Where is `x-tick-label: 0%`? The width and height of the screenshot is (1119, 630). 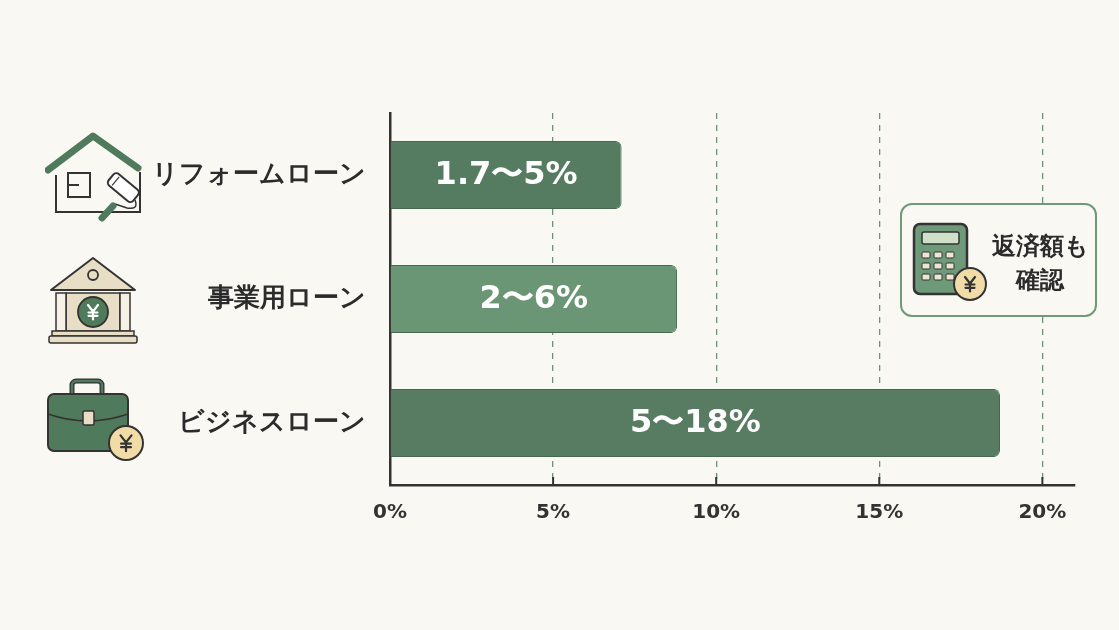 x-tick-label: 0% is located at coordinates (390, 511).